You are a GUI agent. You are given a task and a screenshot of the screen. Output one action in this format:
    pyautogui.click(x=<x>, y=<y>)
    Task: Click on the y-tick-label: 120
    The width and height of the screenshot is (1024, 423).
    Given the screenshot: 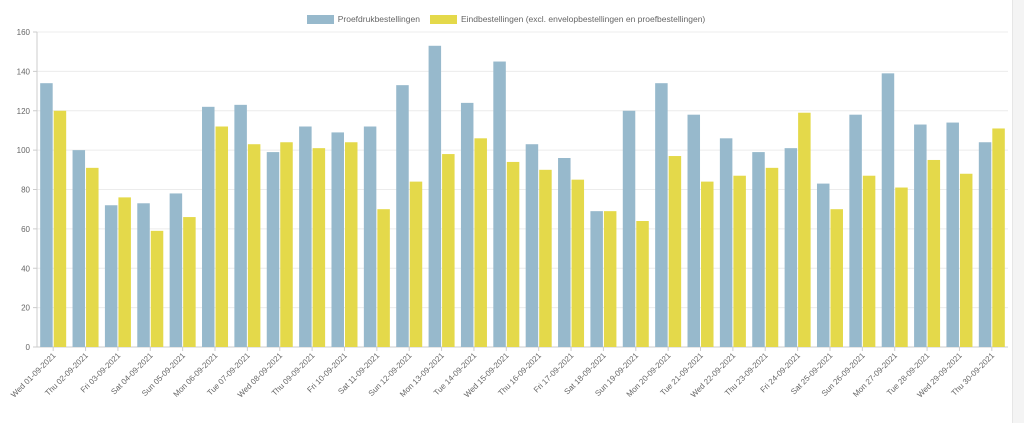 What is the action you would take?
    pyautogui.click(x=24, y=111)
    